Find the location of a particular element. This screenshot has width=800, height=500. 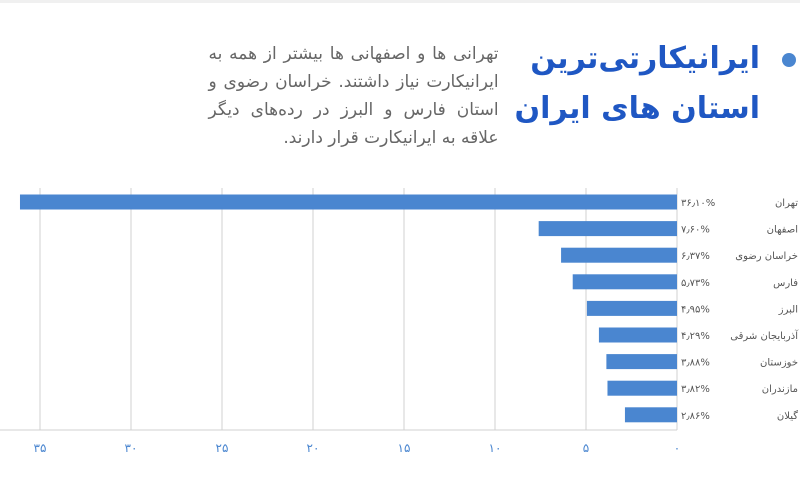

category-label: تهران is located at coordinates (786, 203).